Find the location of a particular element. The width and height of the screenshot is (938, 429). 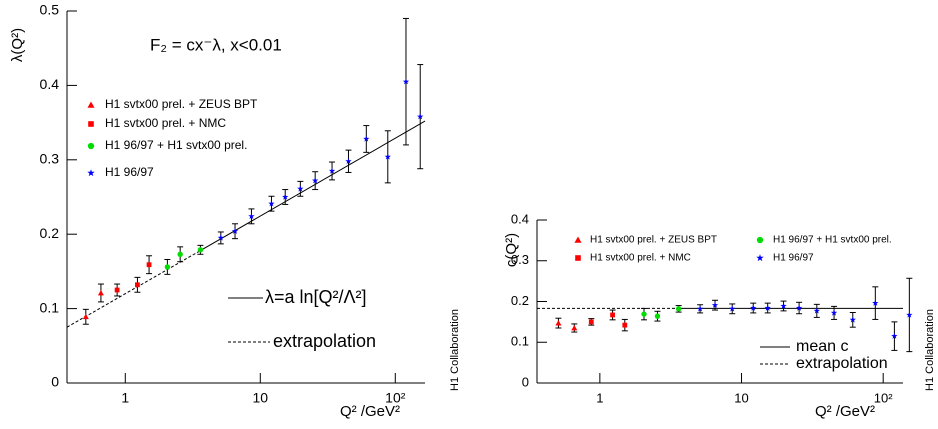

fit-line is located at coordinates (133, 289).